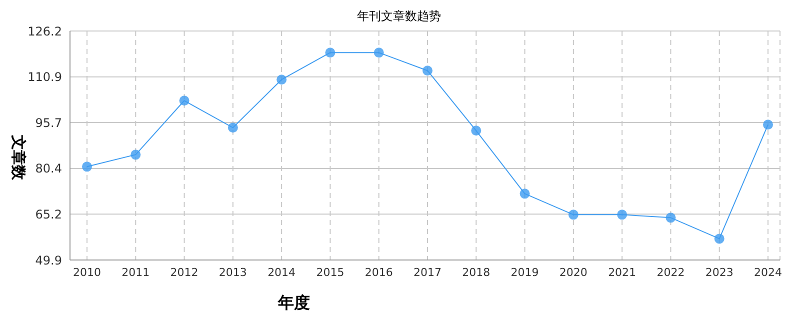  I want to click on x-tick-label: 2020, so click(573, 272).